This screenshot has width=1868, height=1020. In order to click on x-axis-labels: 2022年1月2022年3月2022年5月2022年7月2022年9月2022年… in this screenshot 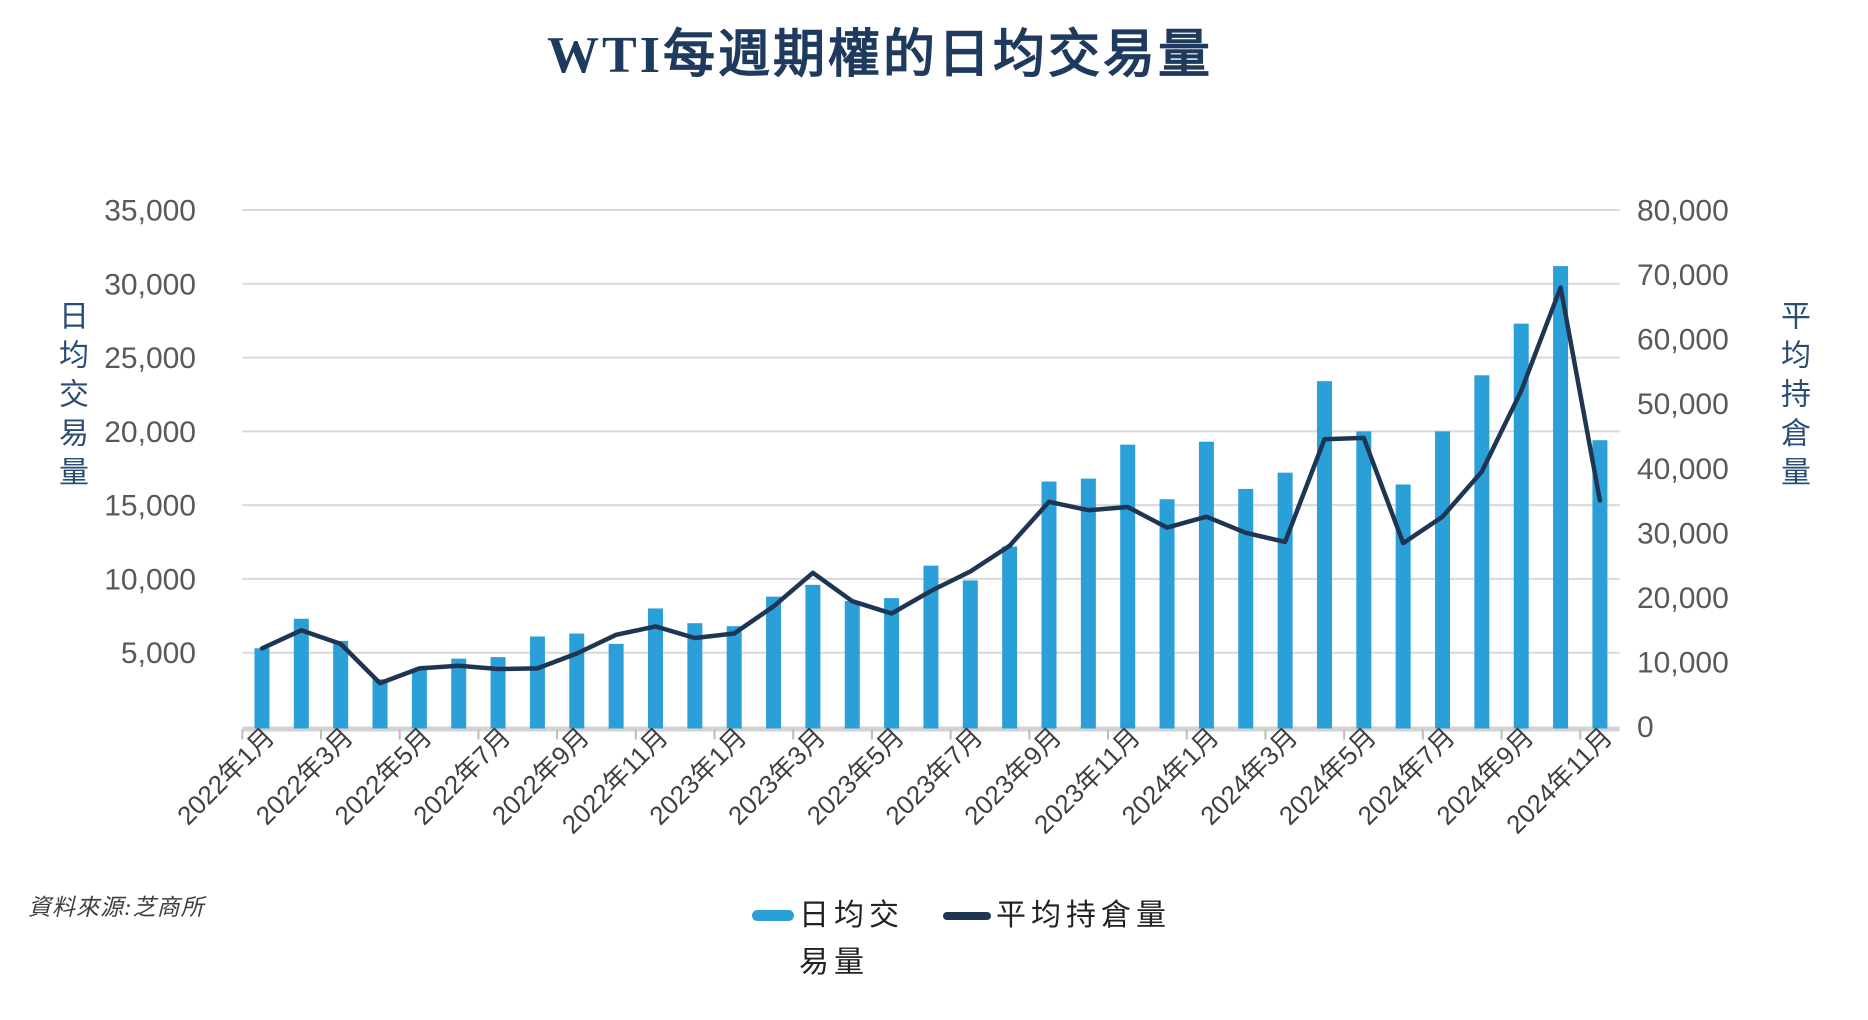, I will do `click(894, 781)`.